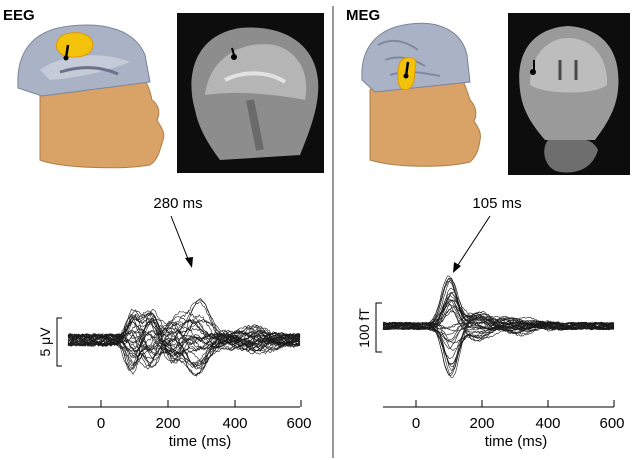 The width and height of the screenshot is (640, 460). I want to click on eeg-panel-label: EEG, so click(19, 15).